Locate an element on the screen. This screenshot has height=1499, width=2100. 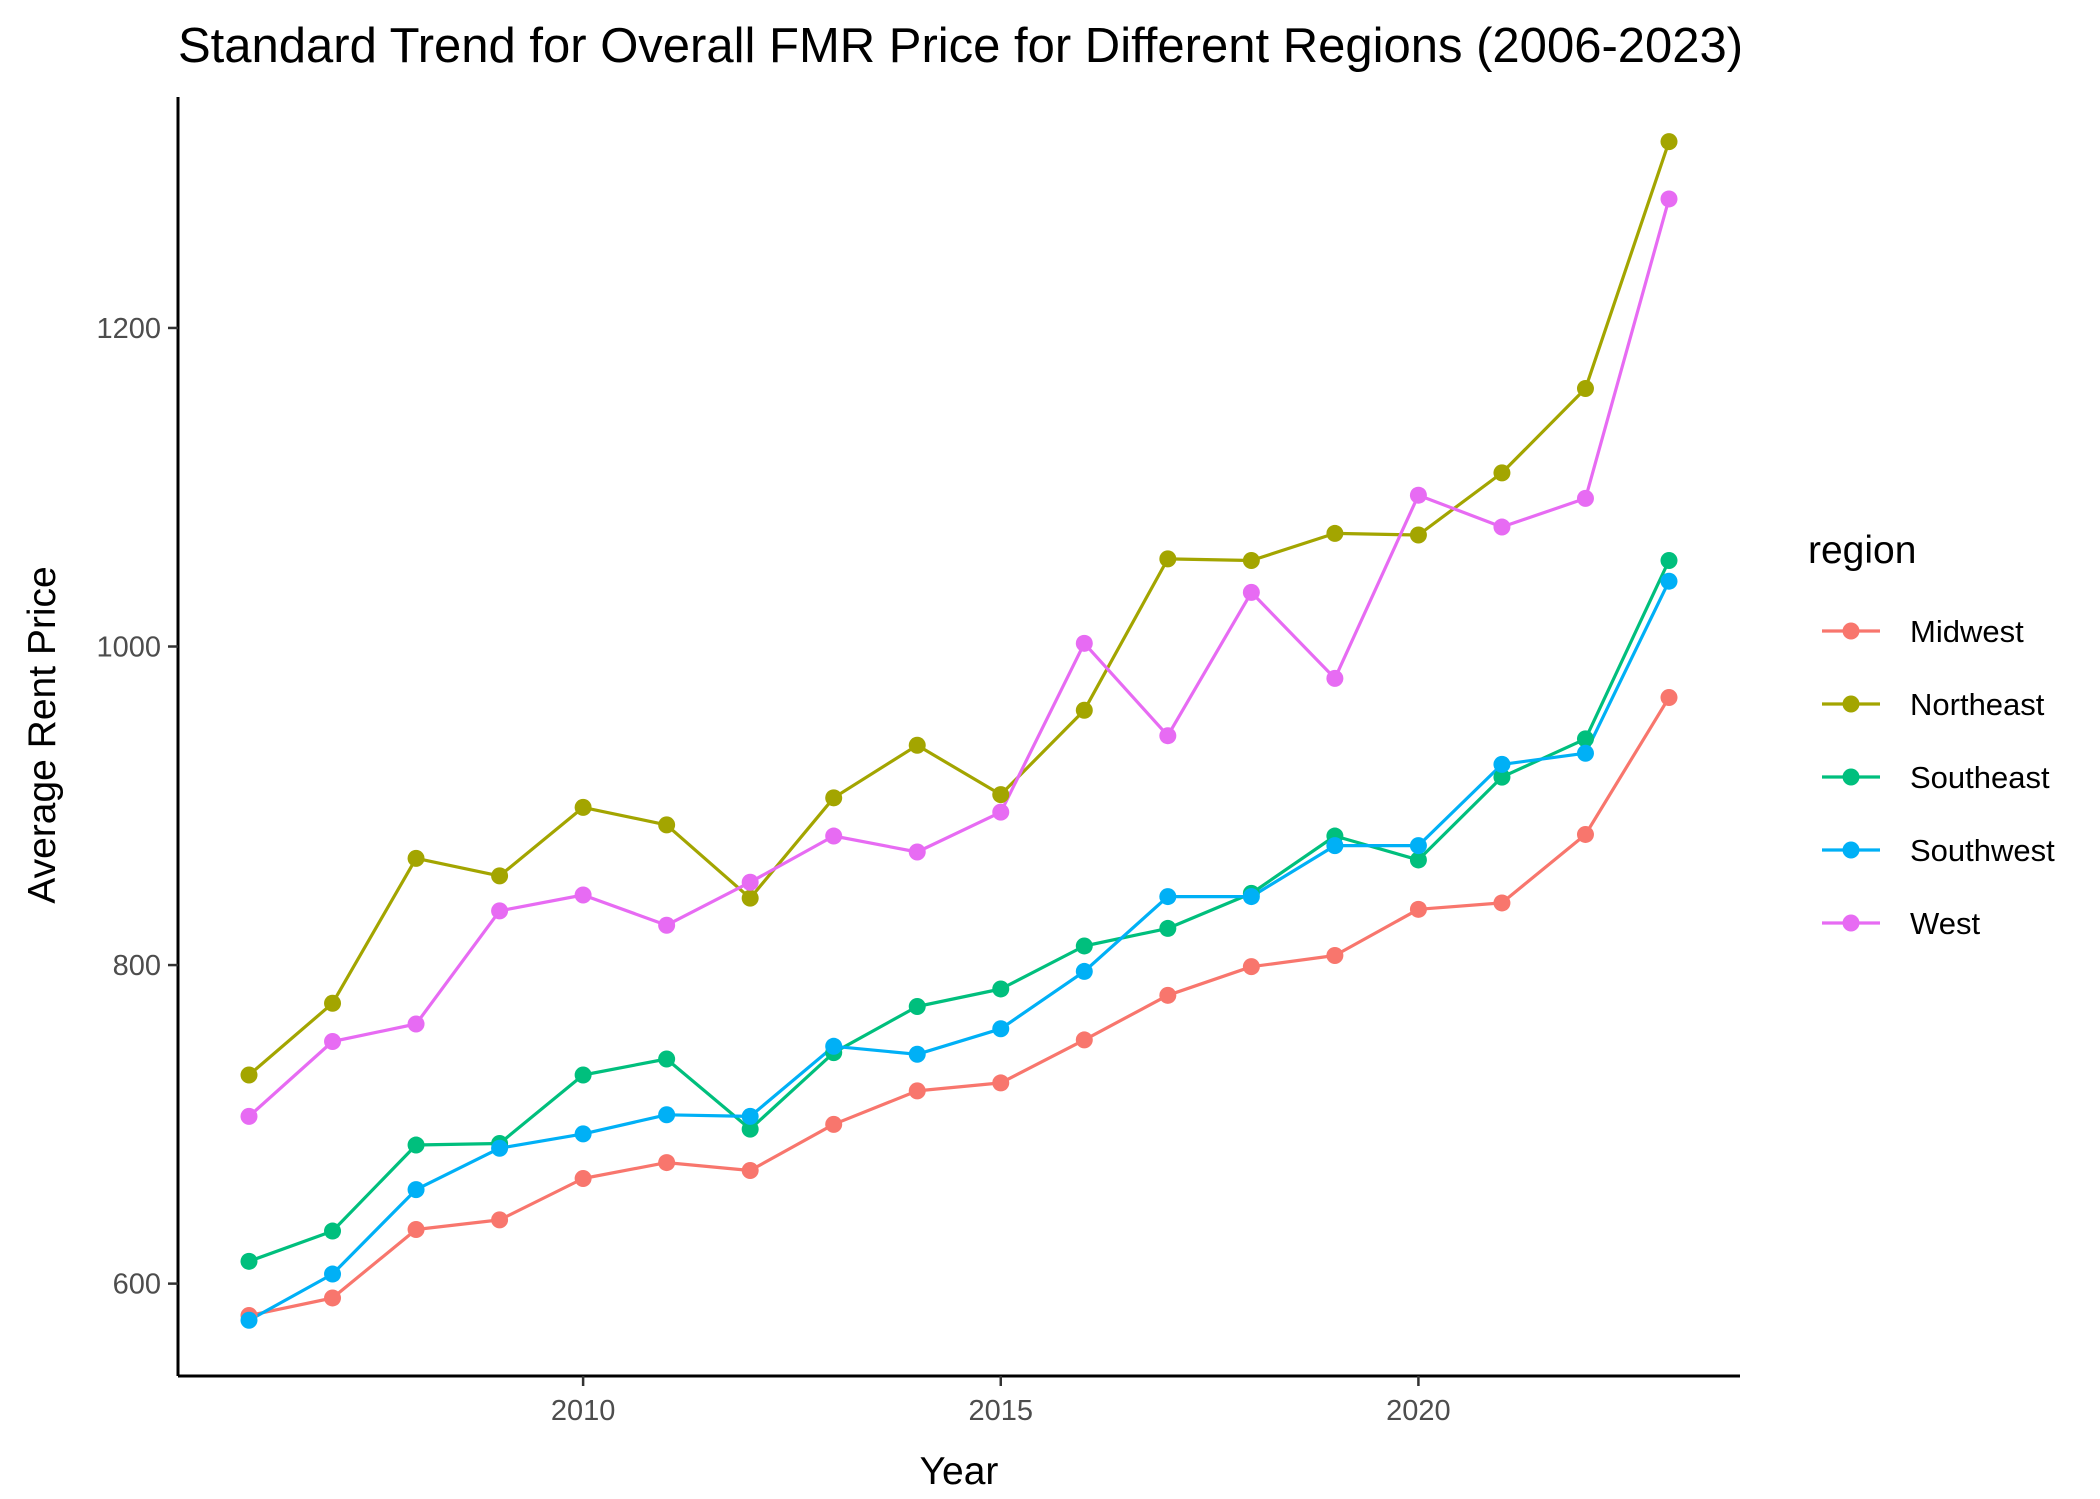
y-tick-label: 600 is located at coordinates (137, 1285).